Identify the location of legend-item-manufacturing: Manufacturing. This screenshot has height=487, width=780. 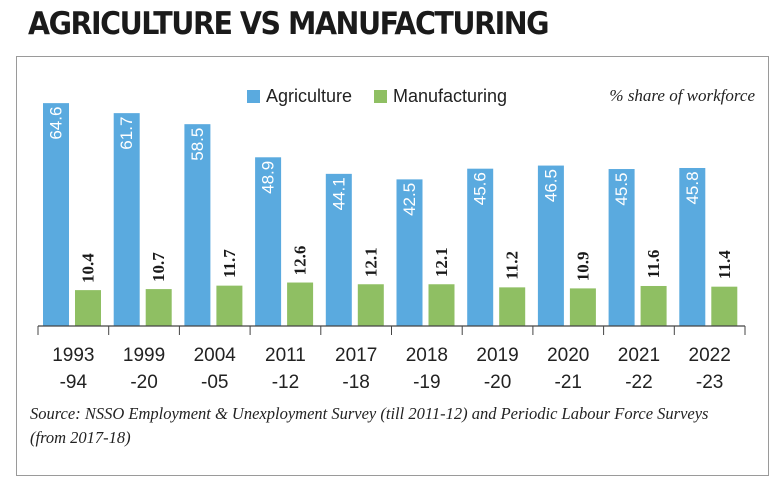
(440, 96).